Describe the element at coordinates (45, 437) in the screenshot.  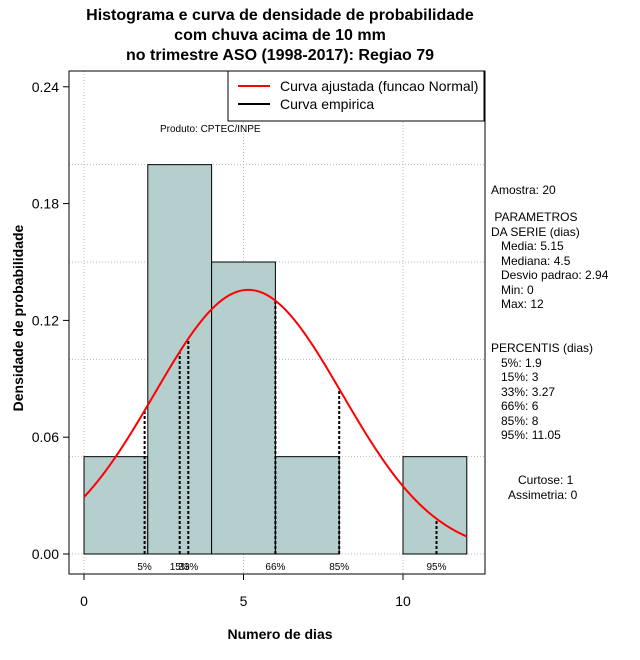
I see `y-tick-label: 0.06` at that location.